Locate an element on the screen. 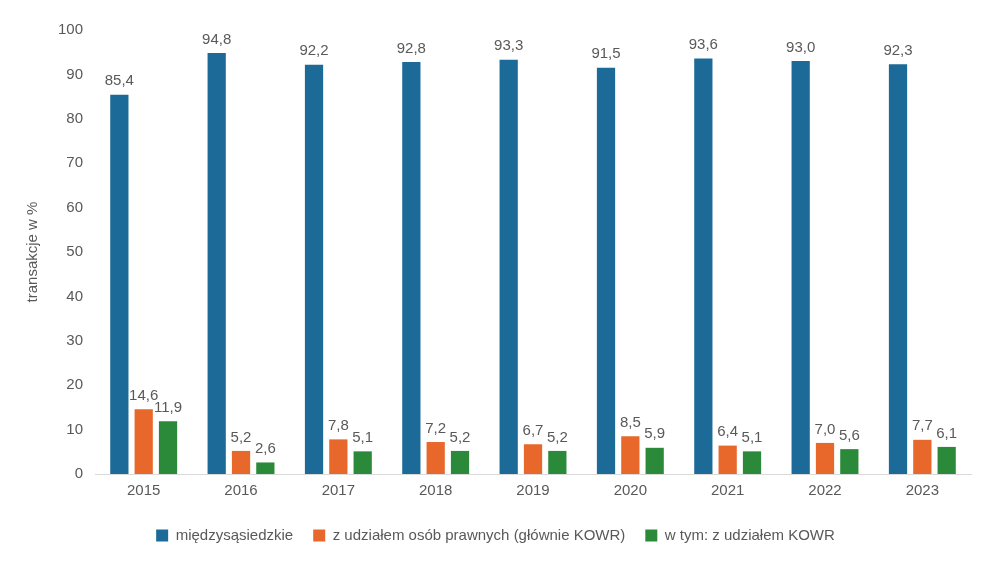 Image resolution: width=1001 pixels, height=563 pixels. data-label: 85,4 is located at coordinates (119, 80).